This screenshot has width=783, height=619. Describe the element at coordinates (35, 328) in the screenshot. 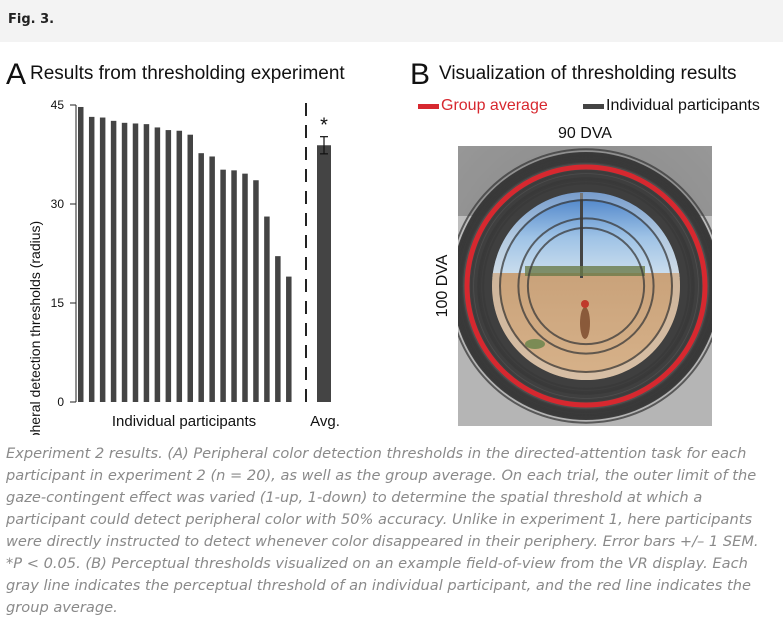

I see `y-axis-label: Peripheral detection thresholds (radius)` at that location.